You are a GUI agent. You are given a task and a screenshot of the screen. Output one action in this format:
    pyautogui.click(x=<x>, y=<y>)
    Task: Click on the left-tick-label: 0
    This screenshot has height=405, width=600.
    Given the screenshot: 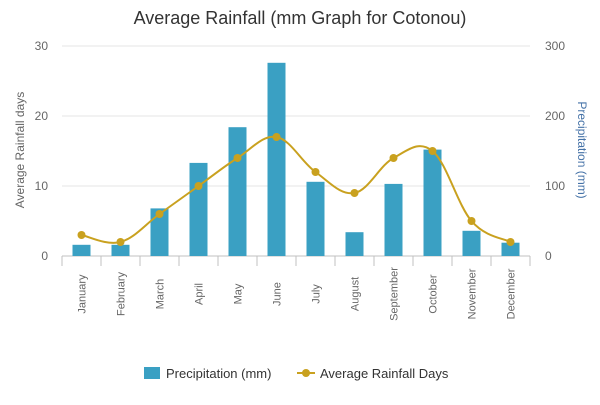 What is the action you would take?
    pyautogui.click(x=44, y=256)
    